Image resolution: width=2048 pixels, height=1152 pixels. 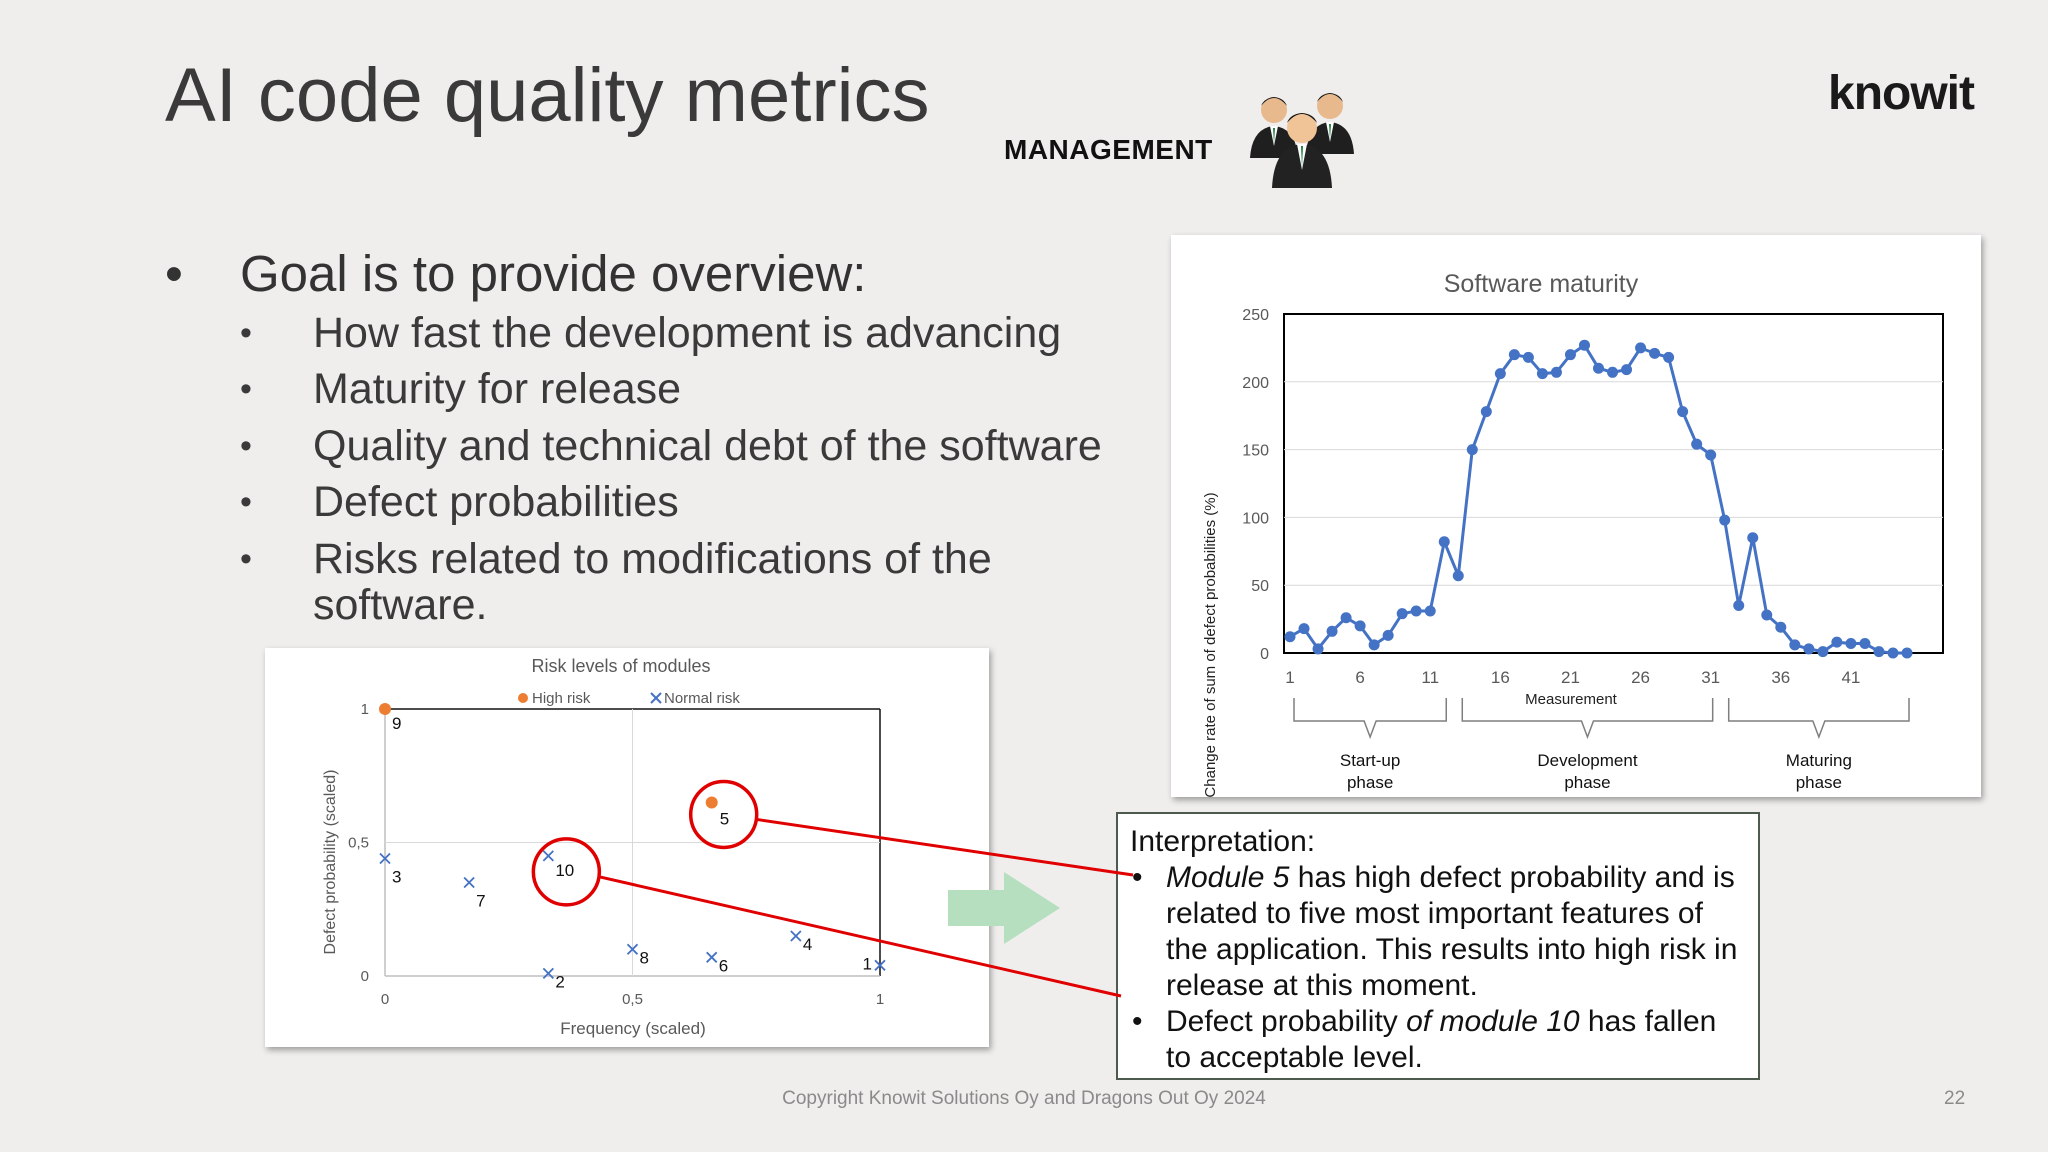 What do you see at coordinates (1302, 140) in the screenshot?
I see `business-people-icon` at bounding box center [1302, 140].